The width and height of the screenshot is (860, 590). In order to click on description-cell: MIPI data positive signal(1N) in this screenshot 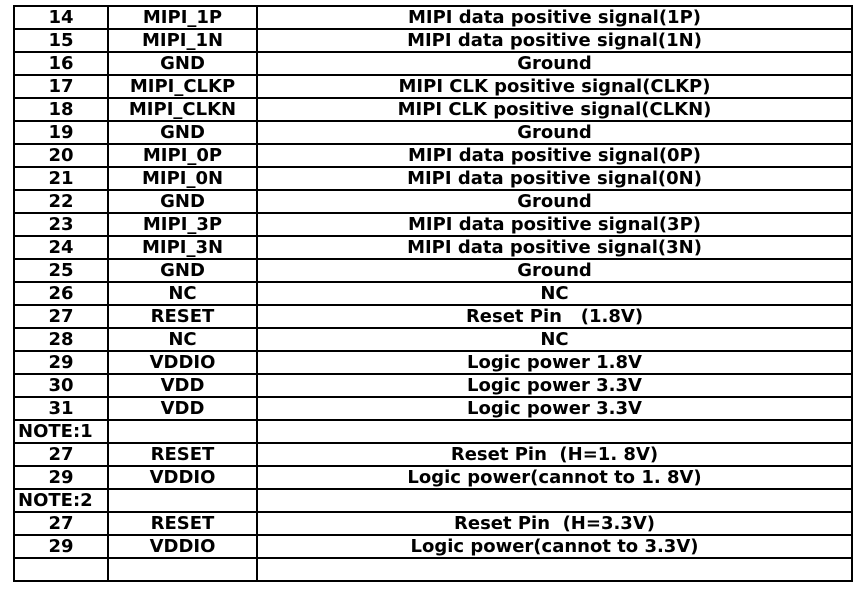, I will do `click(554, 40)`.